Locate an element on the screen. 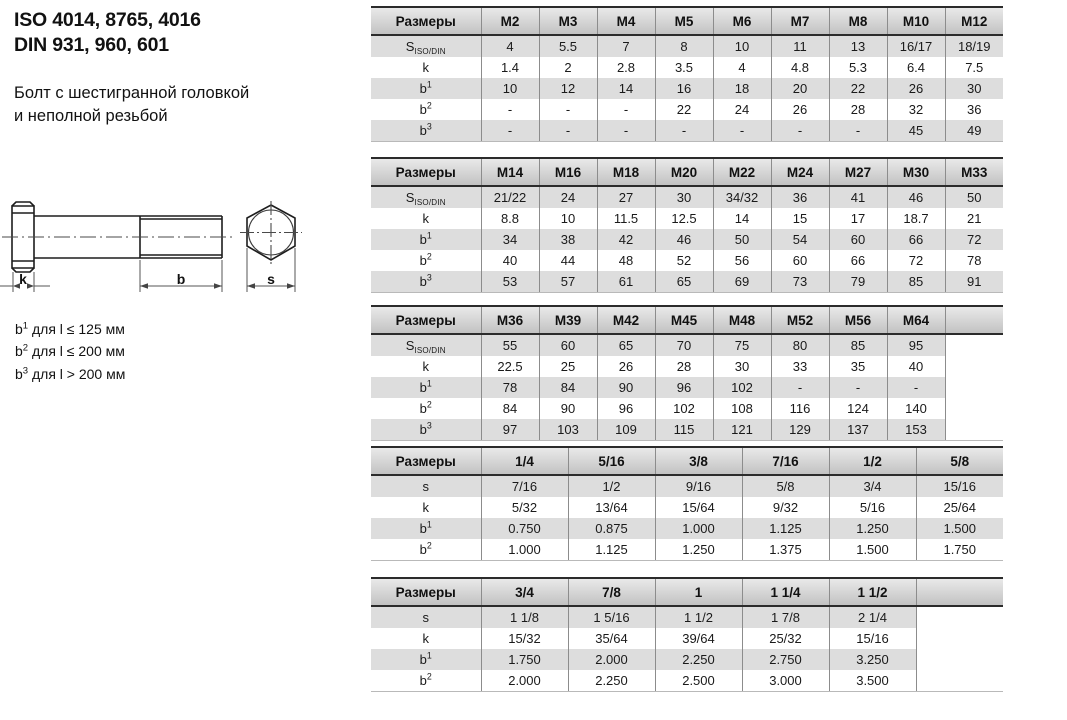  table-cell: 46 is located at coordinates (683, 239).